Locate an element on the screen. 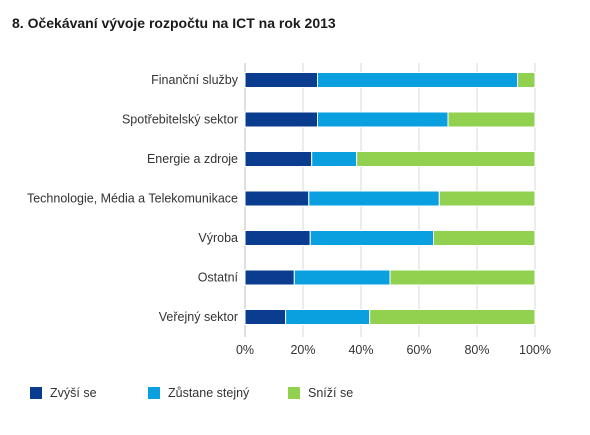 This screenshot has height=435, width=590. x-tick-label: 40% is located at coordinates (360, 350).